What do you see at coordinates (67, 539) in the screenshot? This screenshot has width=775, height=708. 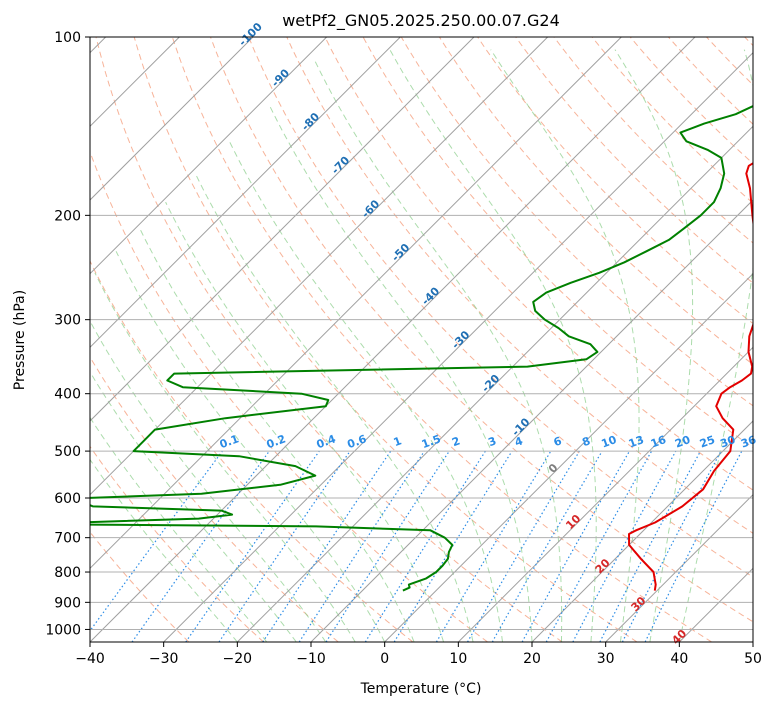 I see `y-tick-label: 700` at bounding box center [67, 539].